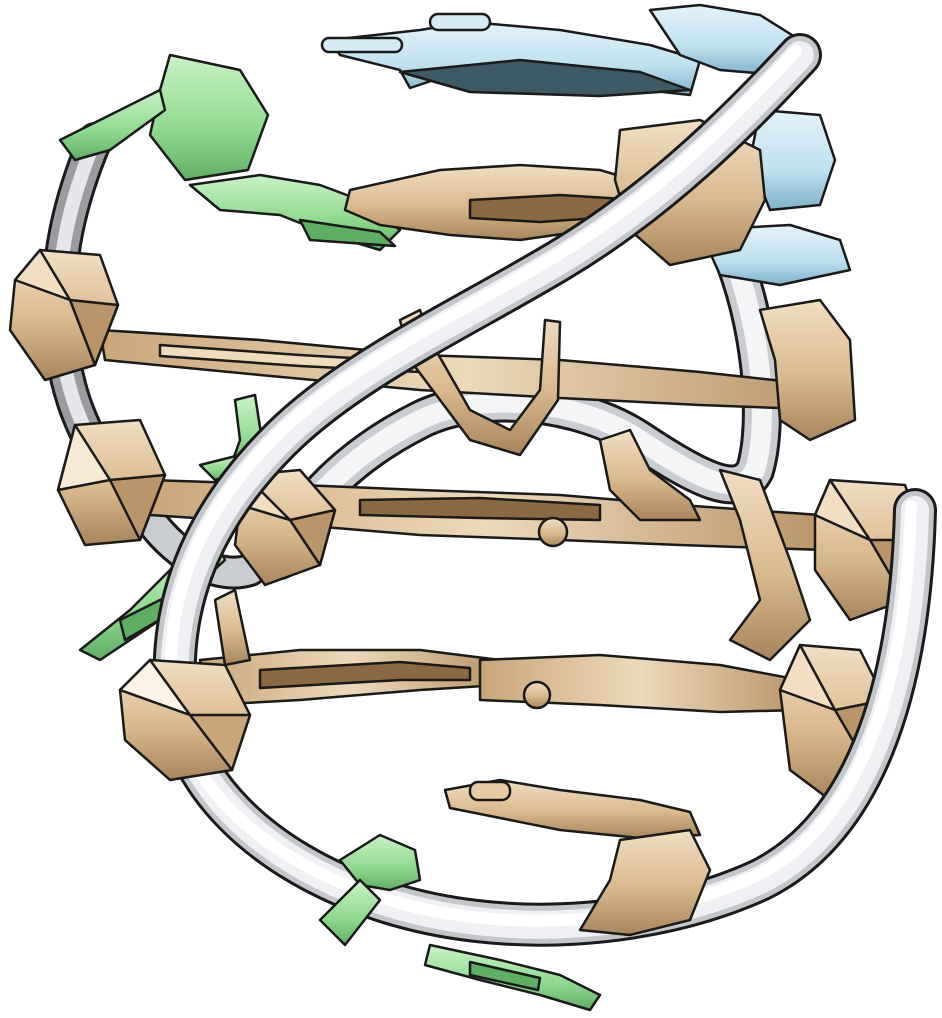  I want to click on green-nucleotide-top, so click(230, 152).